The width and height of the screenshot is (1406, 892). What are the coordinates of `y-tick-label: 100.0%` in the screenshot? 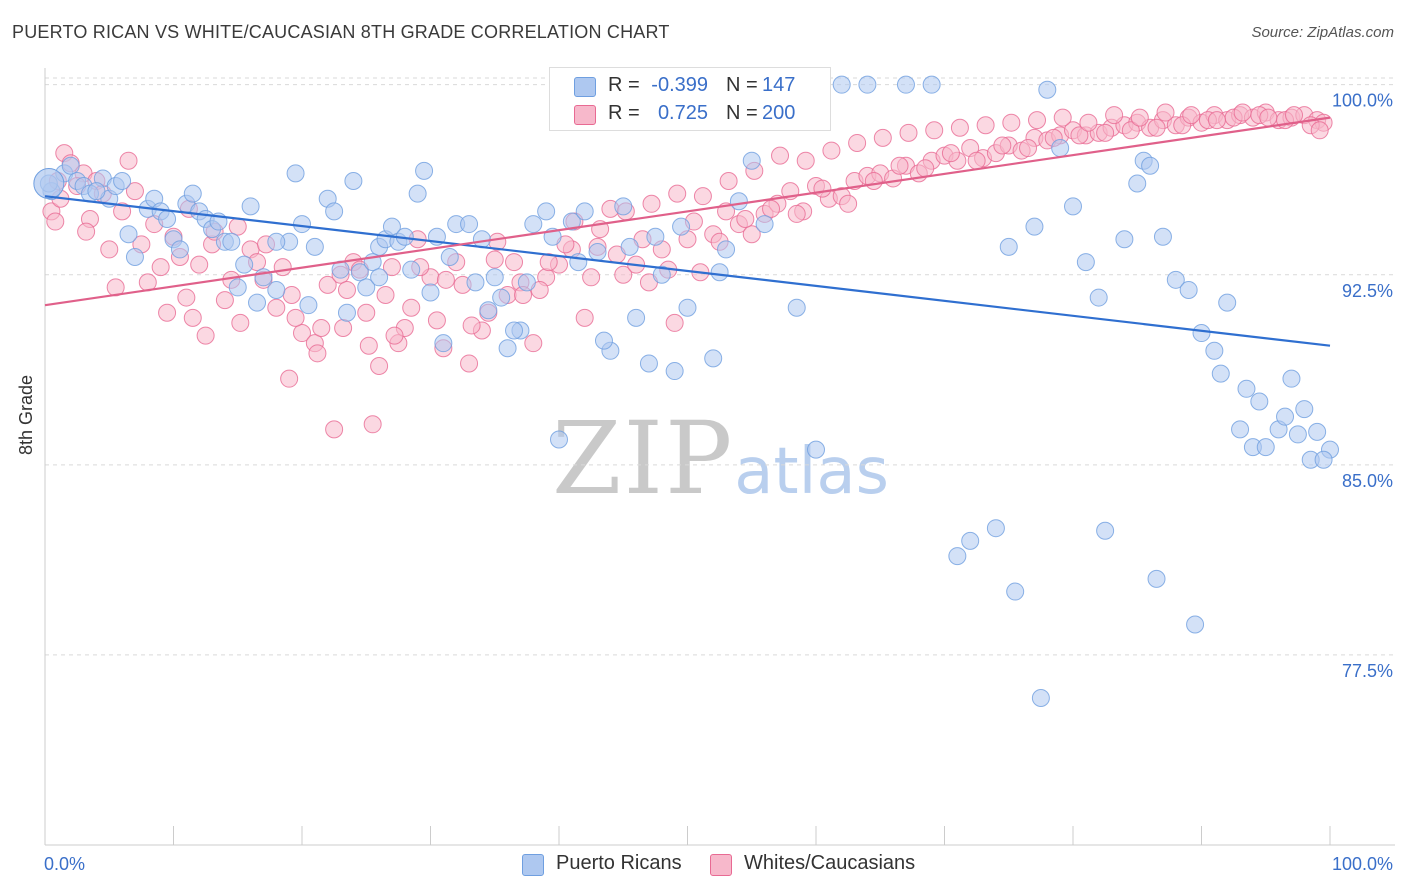 It's located at (1362, 101).